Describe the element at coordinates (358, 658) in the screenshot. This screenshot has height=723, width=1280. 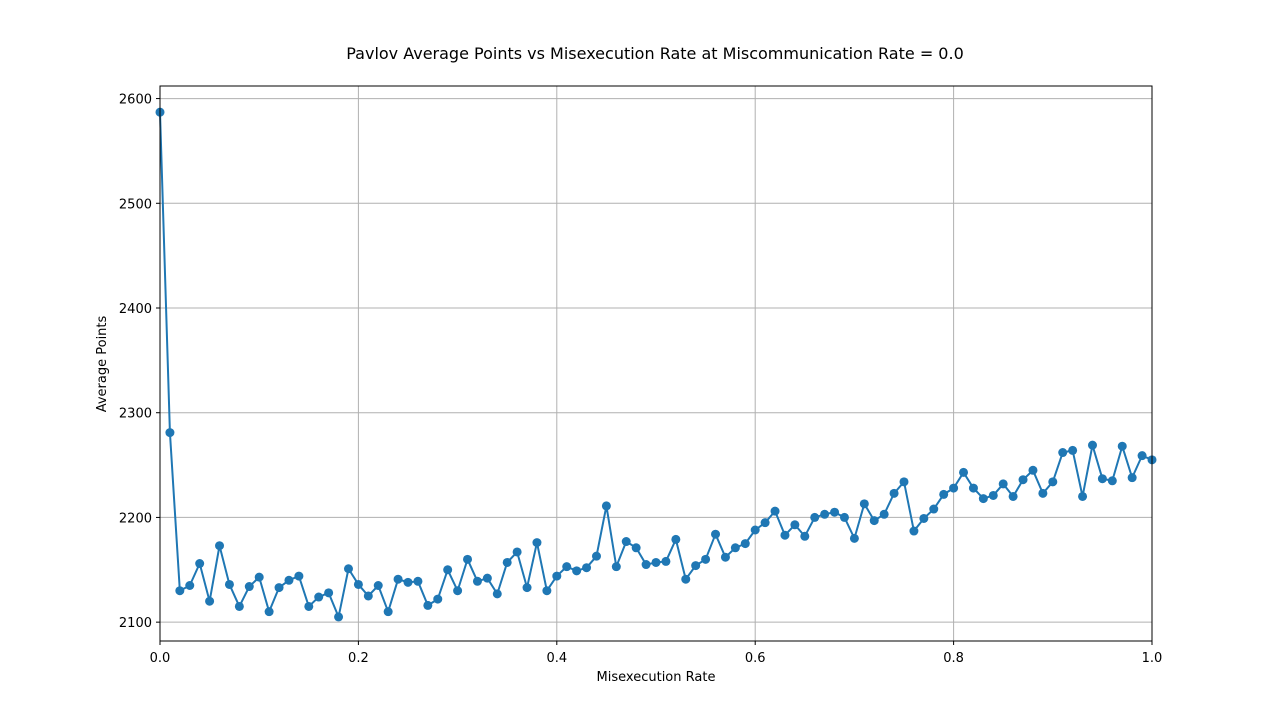
I see `x-tick-label: 0.2` at that location.